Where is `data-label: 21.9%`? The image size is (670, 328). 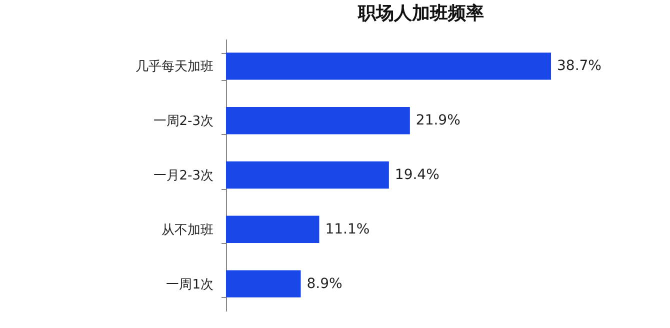 data-label: 21.9% is located at coordinates (438, 120).